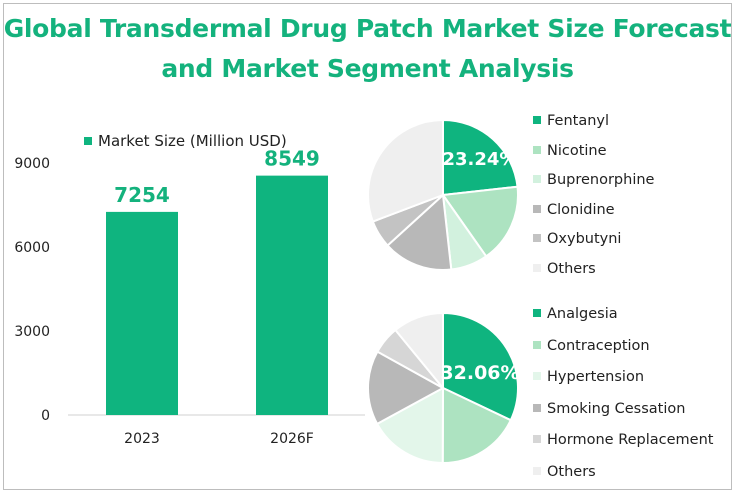 The height and width of the screenshot is (493, 735). I want to click on pie-legend-item: Smoking Cessation, so click(609, 409).